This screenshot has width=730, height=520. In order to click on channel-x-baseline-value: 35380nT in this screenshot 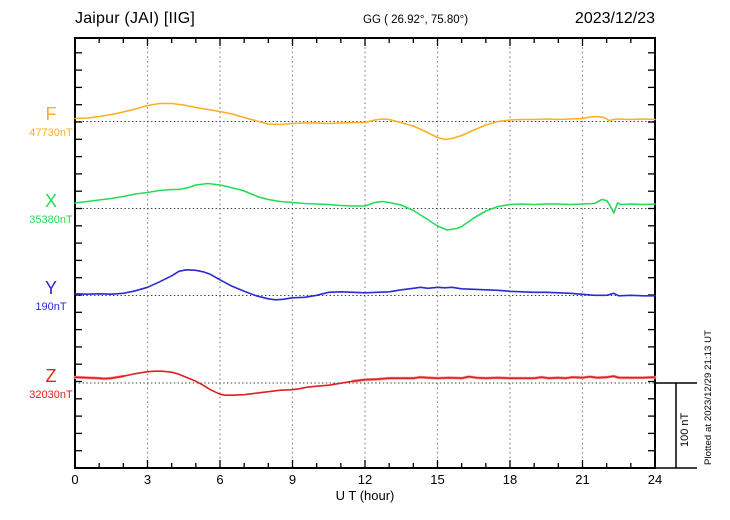, I will do `click(51, 220)`.